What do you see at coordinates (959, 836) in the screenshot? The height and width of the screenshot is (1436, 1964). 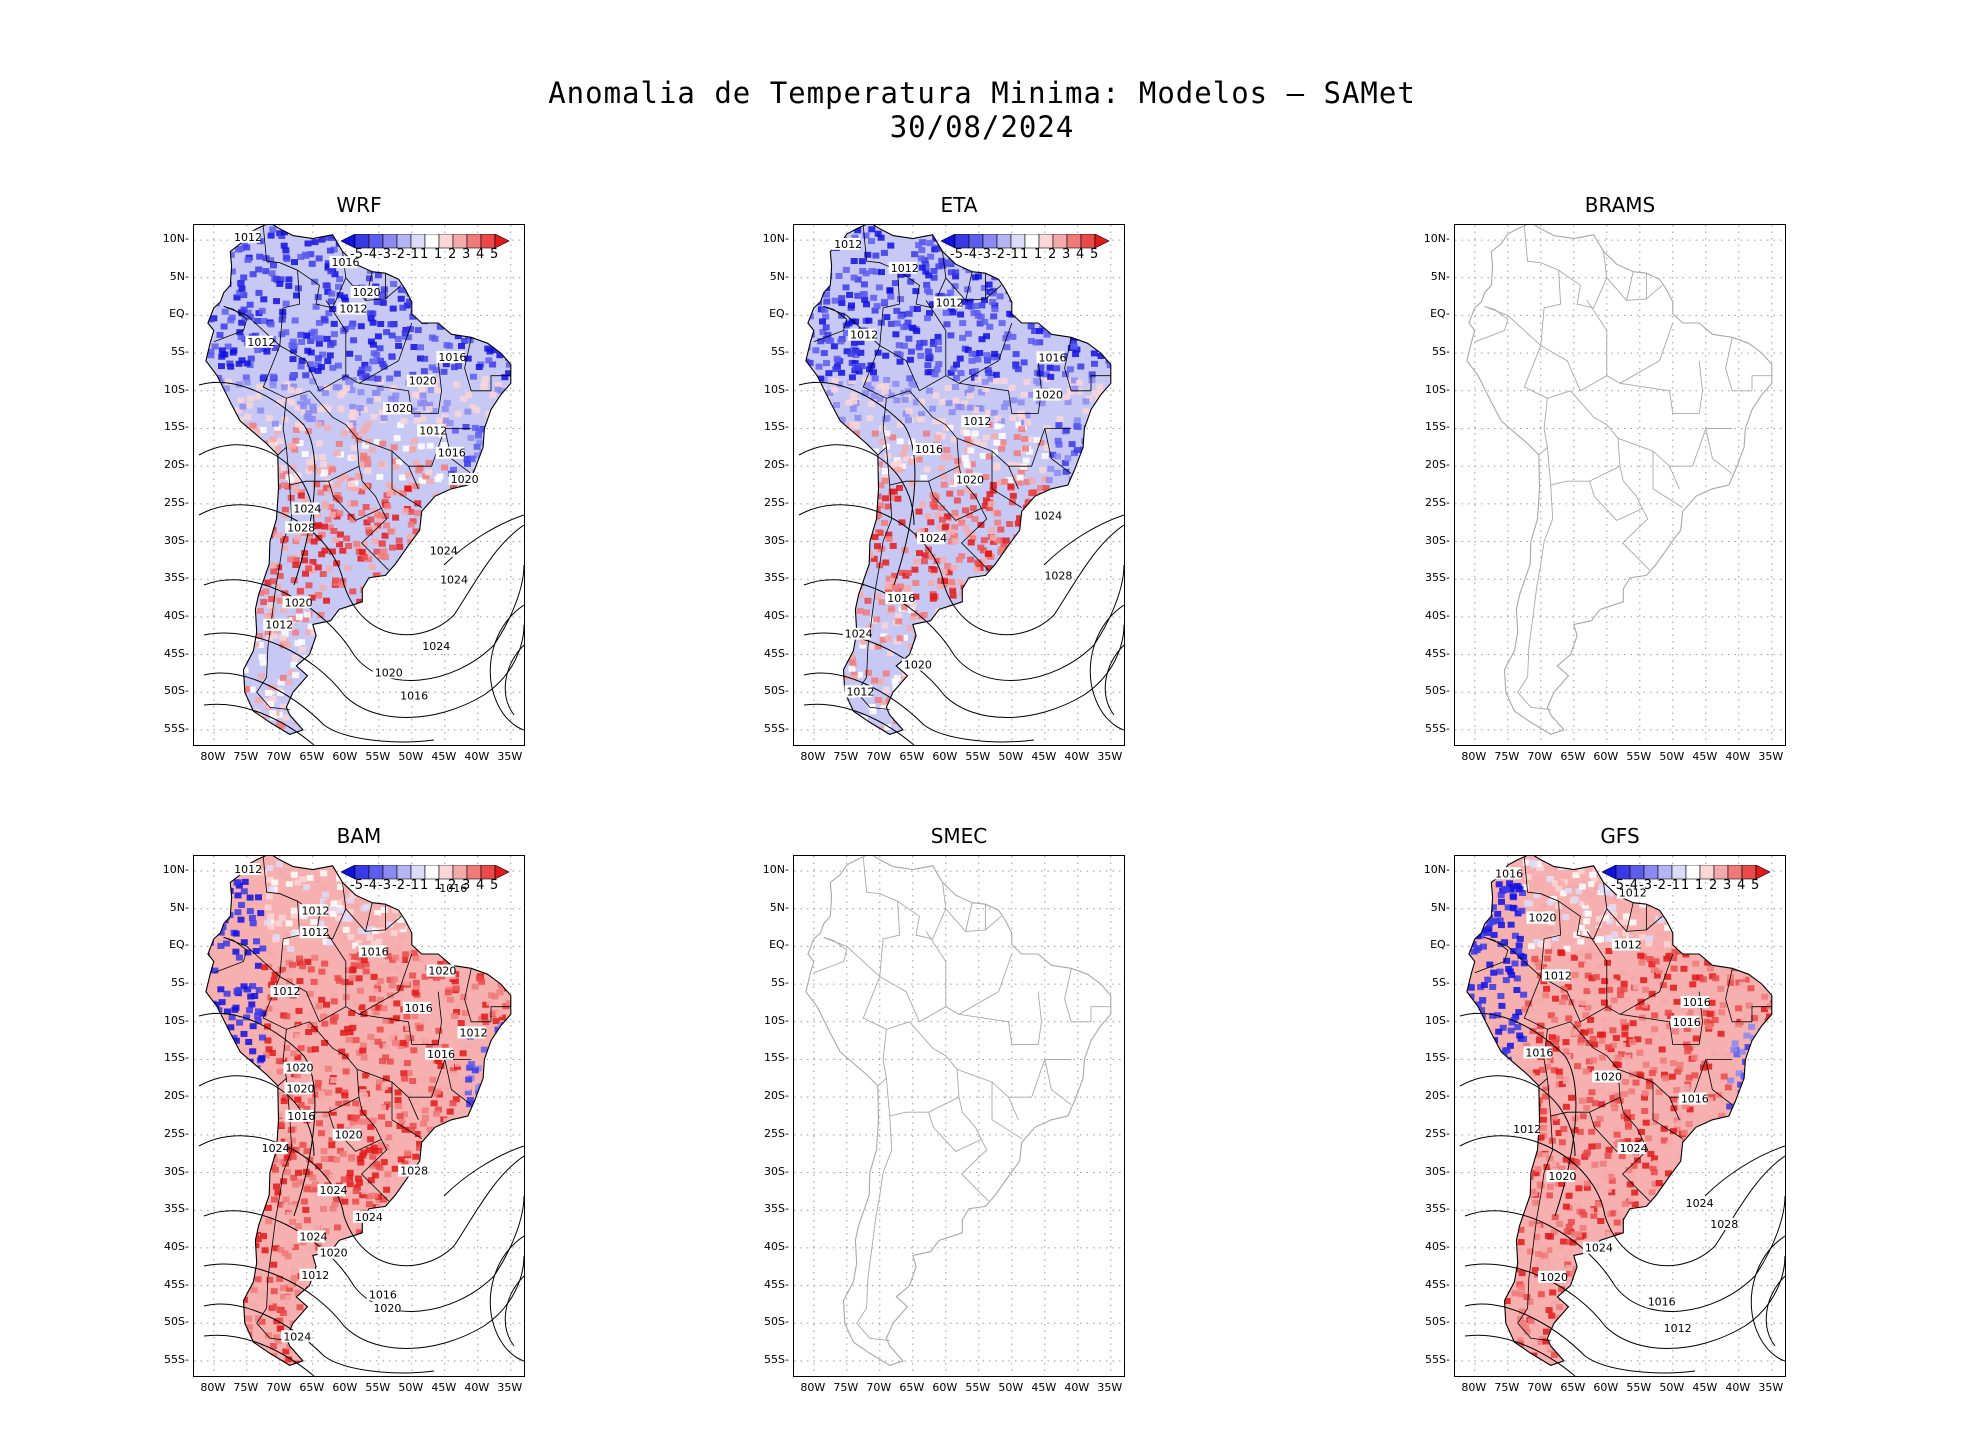 I see `panel-title-smec: SMEC` at bounding box center [959, 836].